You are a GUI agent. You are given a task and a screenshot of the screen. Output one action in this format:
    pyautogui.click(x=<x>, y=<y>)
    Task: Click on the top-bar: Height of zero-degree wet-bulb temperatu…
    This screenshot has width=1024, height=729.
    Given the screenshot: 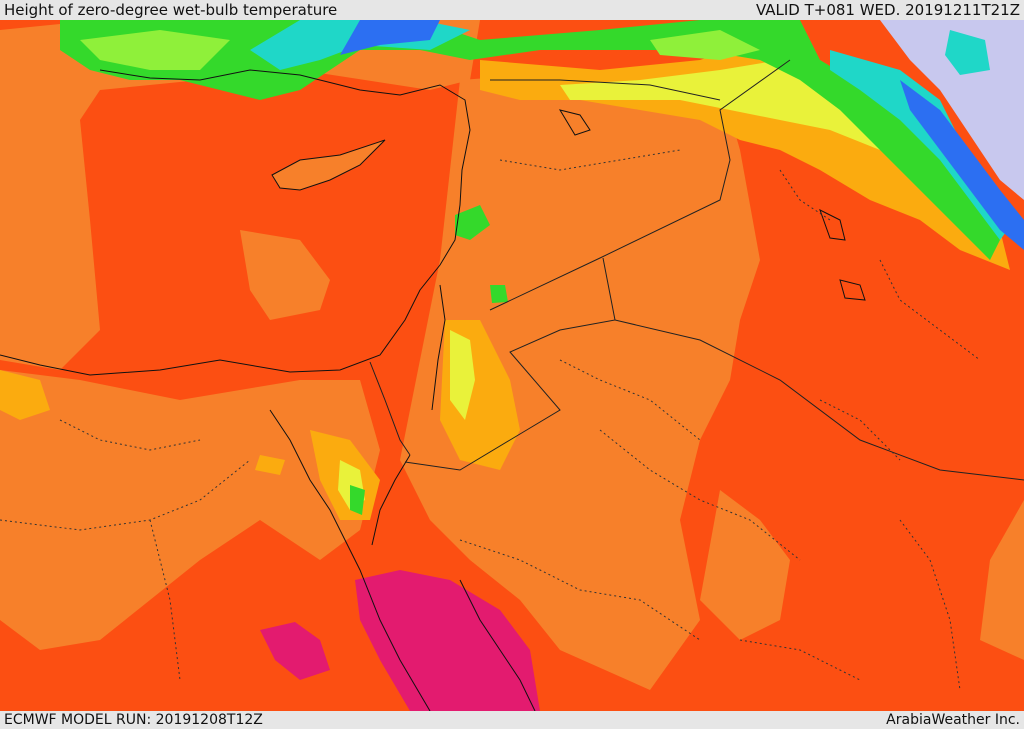 What is the action you would take?
    pyautogui.click(x=512, y=10)
    